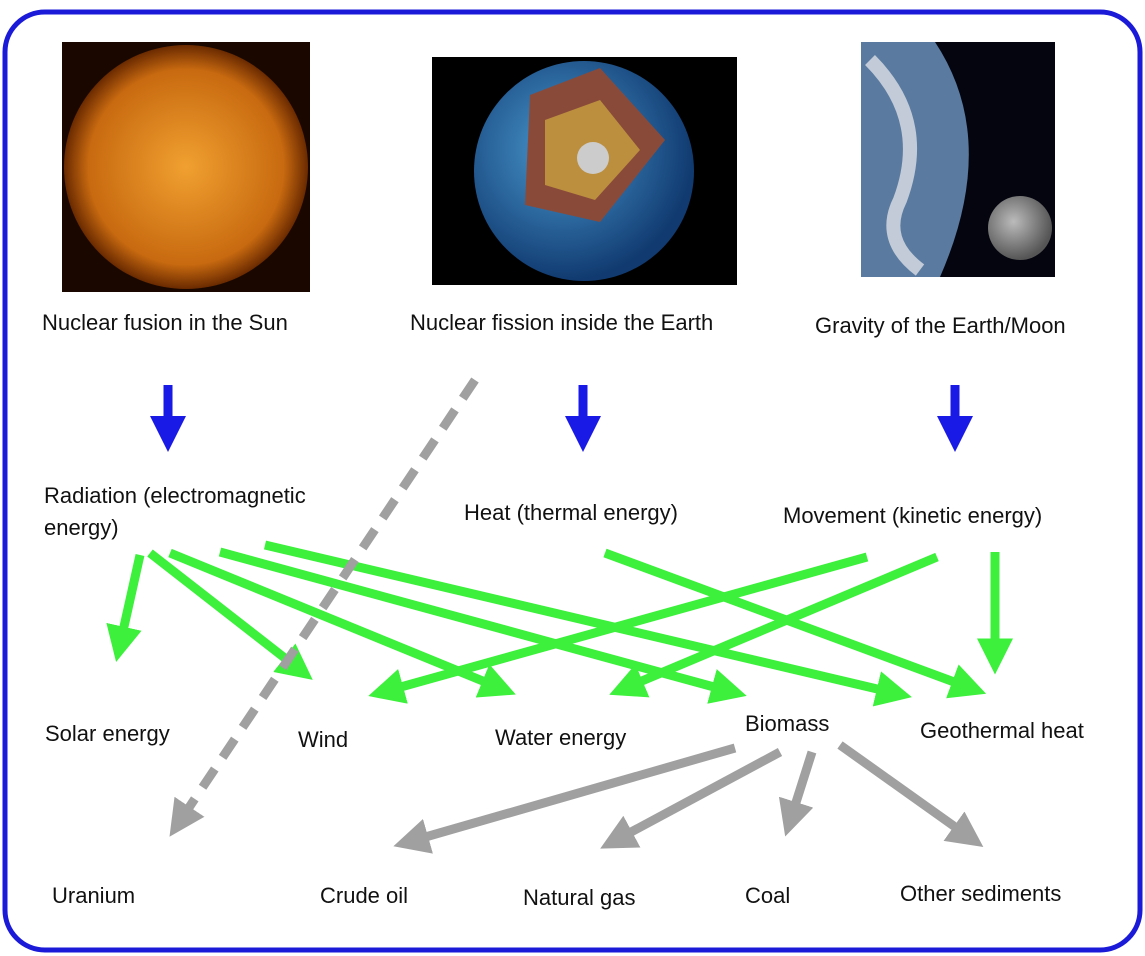 This screenshot has width=1145, height=956. Describe the element at coordinates (175, 495) in the screenshot. I see `node-label-line: Radiation (electromagnetic` at that location.